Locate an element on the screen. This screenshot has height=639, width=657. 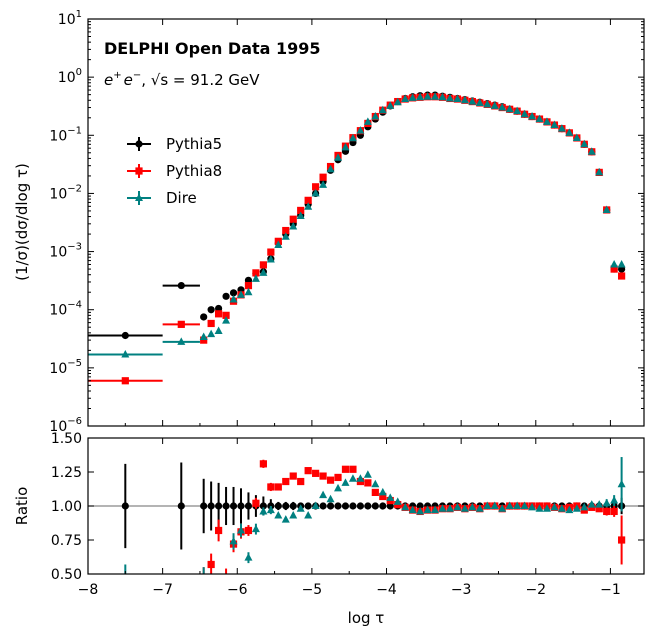
x-tick-label: −4 is located at coordinates (386, 590).